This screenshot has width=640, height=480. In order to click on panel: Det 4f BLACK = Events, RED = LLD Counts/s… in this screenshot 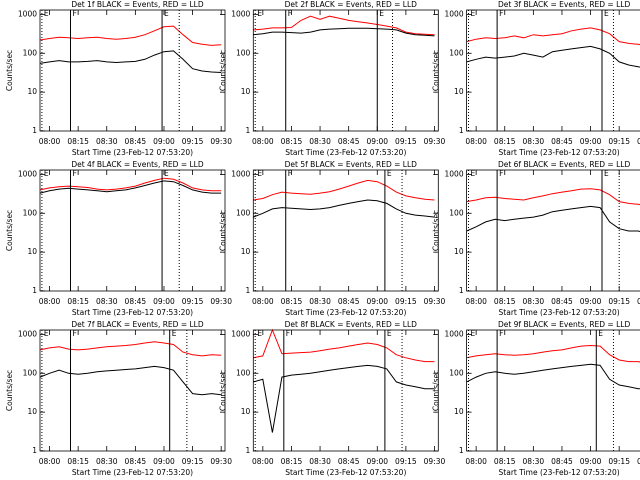, I will do `click(118, 238)`.